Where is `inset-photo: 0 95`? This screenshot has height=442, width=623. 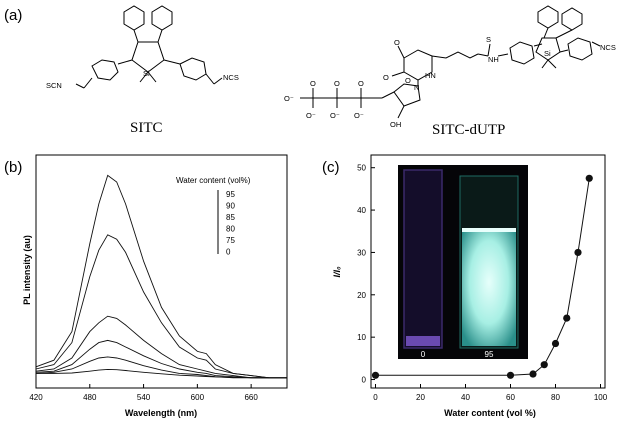
inset-photo: 0 95 is located at coordinates (463, 262).